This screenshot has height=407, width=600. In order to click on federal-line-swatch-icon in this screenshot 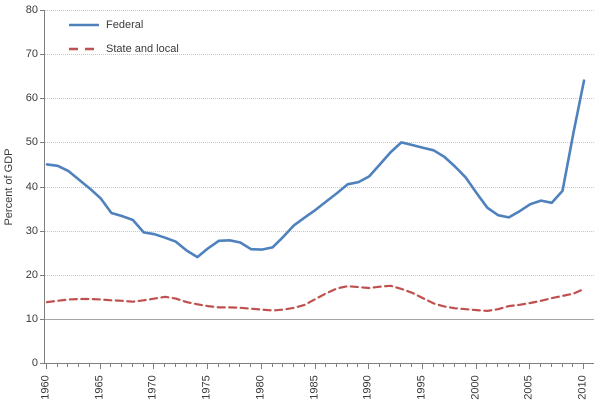, I will do `click(84, 25)`.